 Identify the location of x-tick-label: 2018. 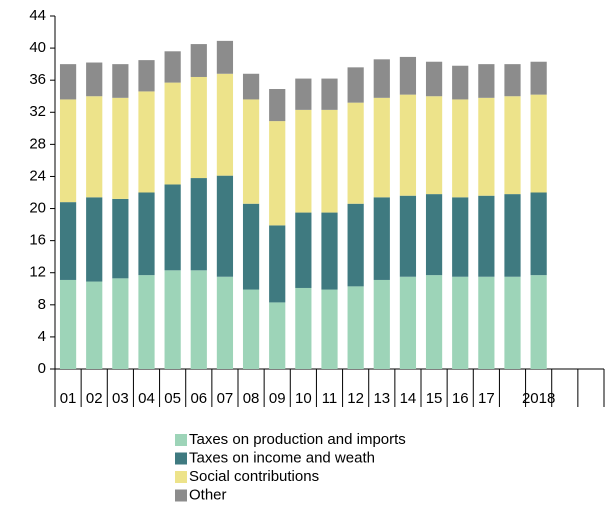
(538, 398).